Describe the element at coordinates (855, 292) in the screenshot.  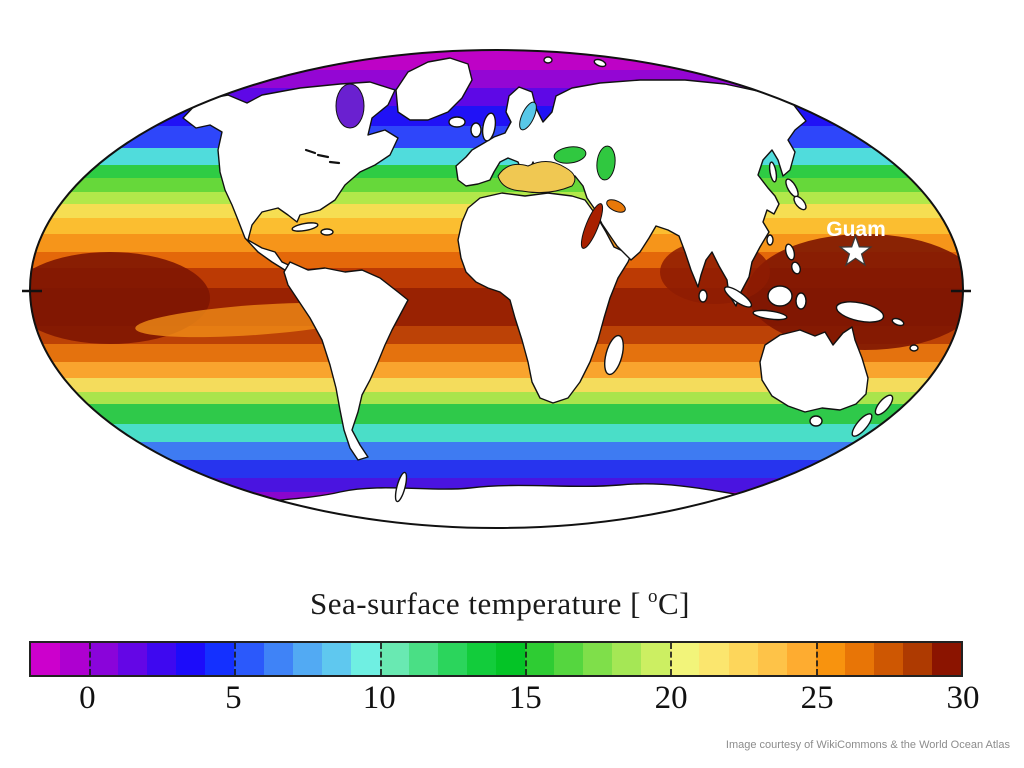
I see `warm-pool-west-pacific` at that location.